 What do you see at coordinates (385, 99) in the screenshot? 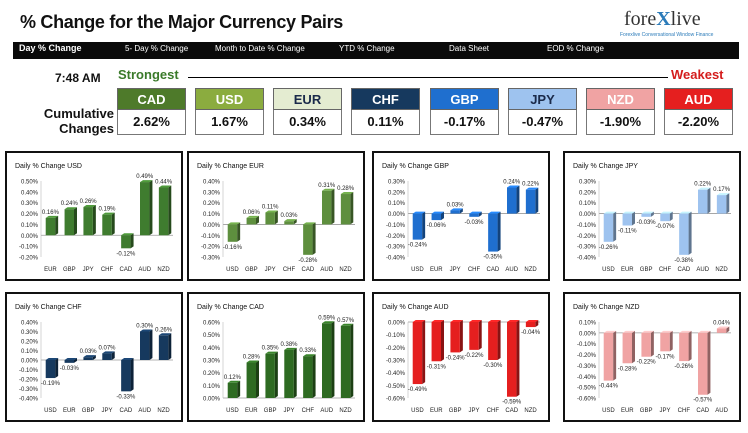
I see `currency-name: CHF` at bounding box center [385, 99].